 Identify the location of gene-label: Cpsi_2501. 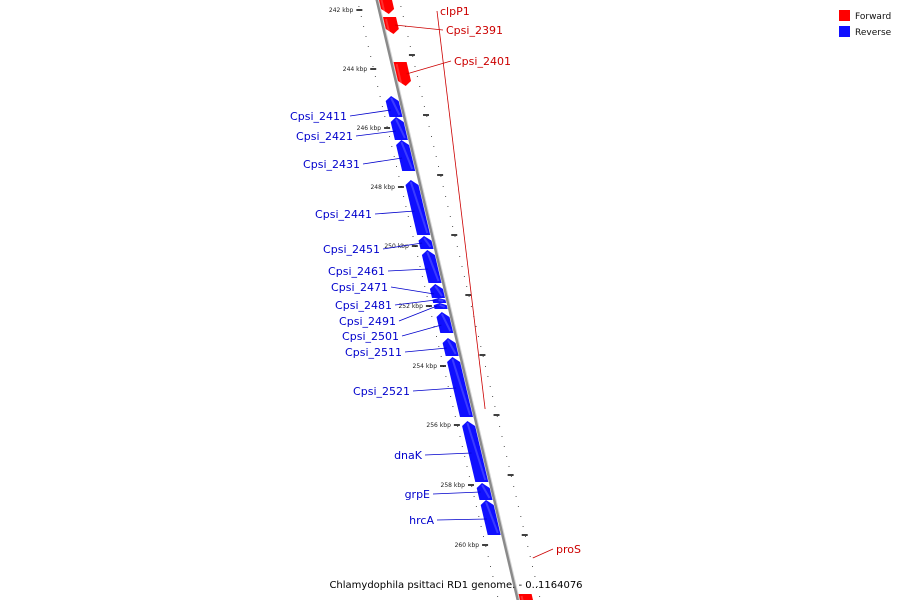
(370, 336).